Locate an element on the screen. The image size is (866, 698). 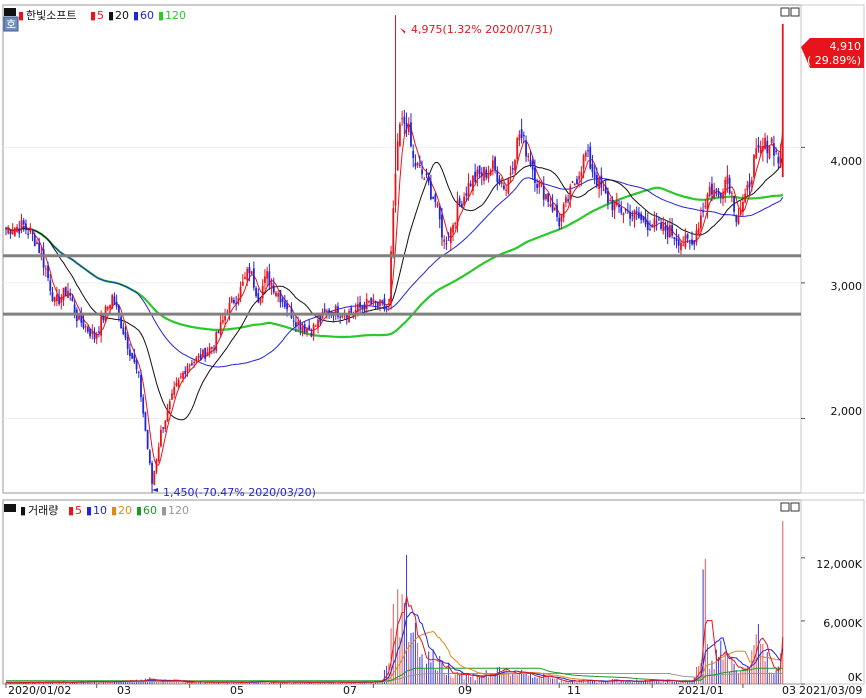
volume-legend-marker-3: ▮ is located at coordinates (139, 510).